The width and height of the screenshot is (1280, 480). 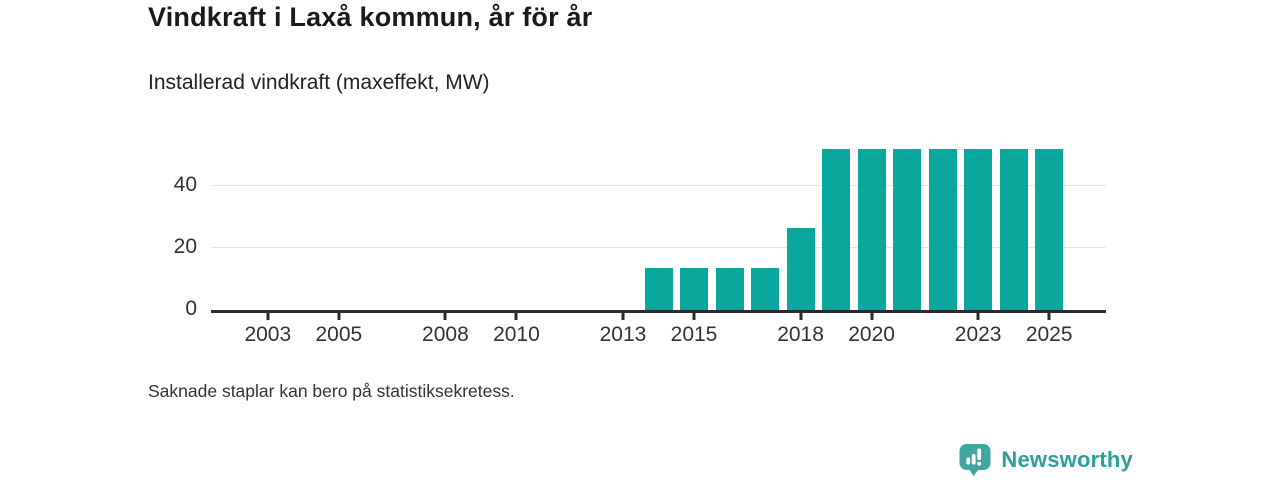 I want to click on bar-2015, so click(x=694, y=288).